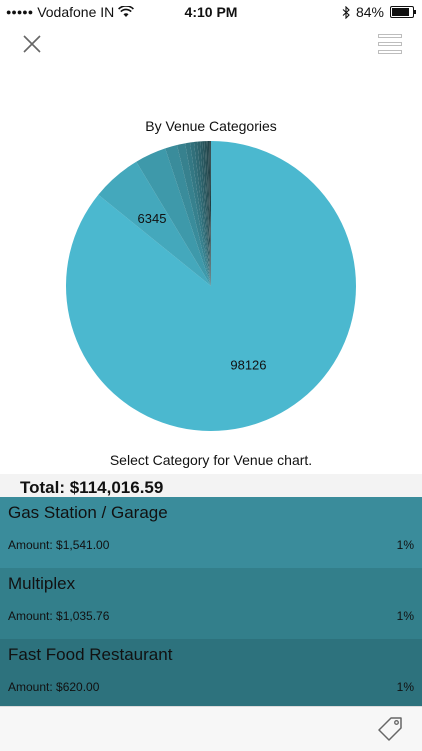  I want to click on close-icon, so click(32, 44).